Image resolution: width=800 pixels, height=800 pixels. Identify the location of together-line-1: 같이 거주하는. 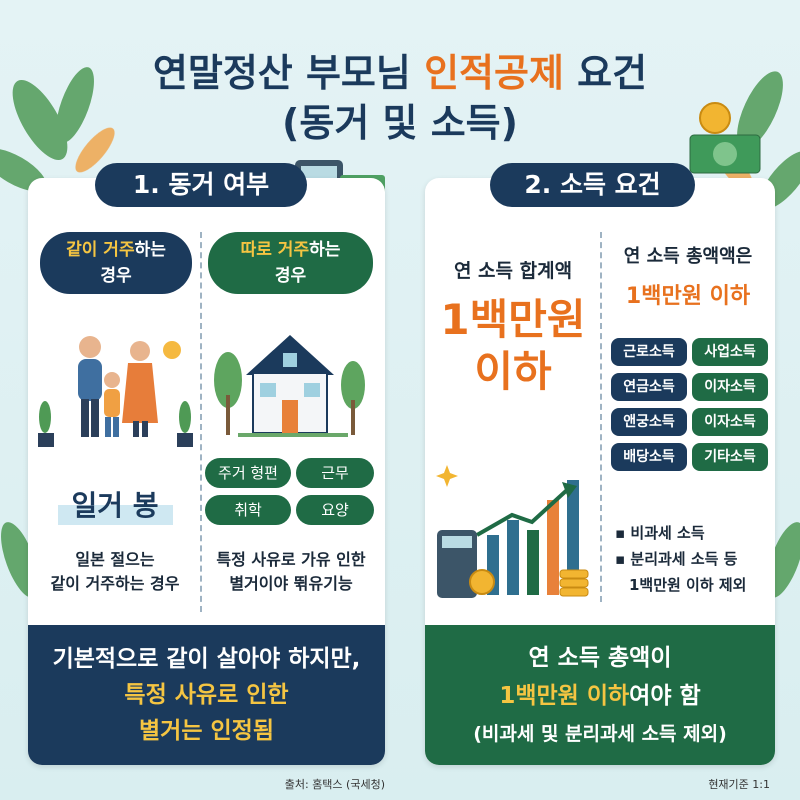
(116, 250).